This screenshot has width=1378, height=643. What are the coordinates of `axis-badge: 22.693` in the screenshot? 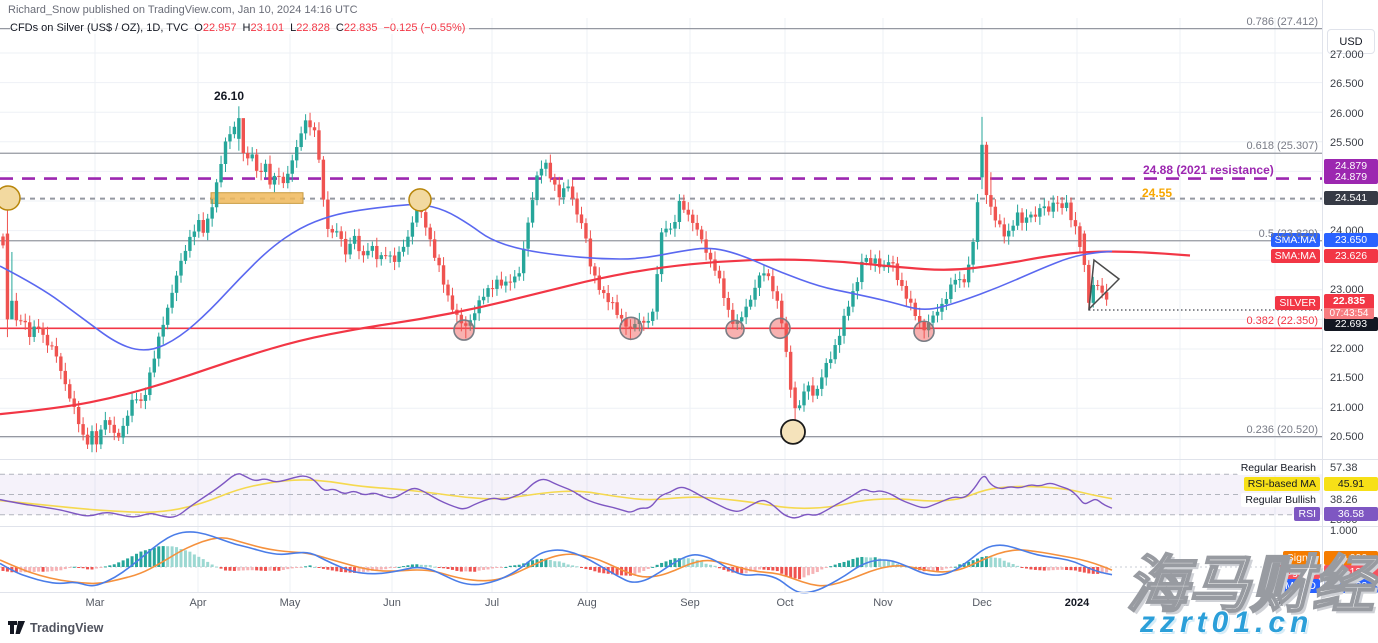 It's located at (1351, 324).